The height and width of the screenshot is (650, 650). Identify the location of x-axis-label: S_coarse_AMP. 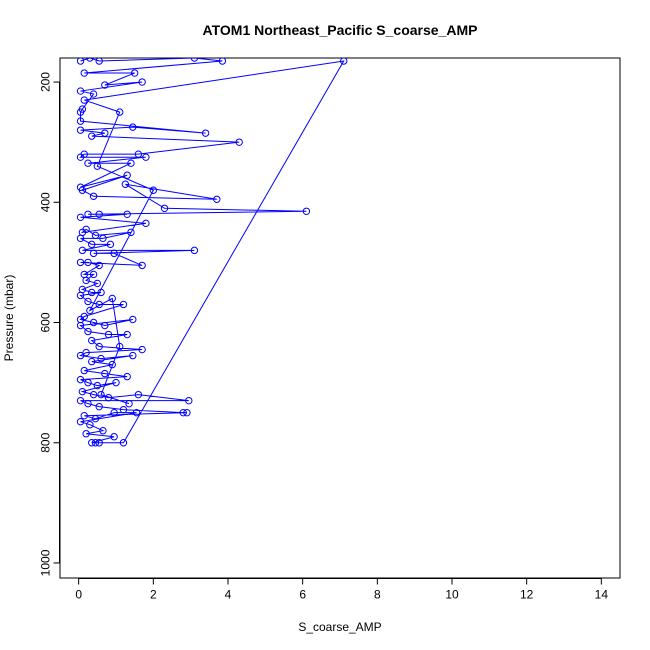
(339, 627).